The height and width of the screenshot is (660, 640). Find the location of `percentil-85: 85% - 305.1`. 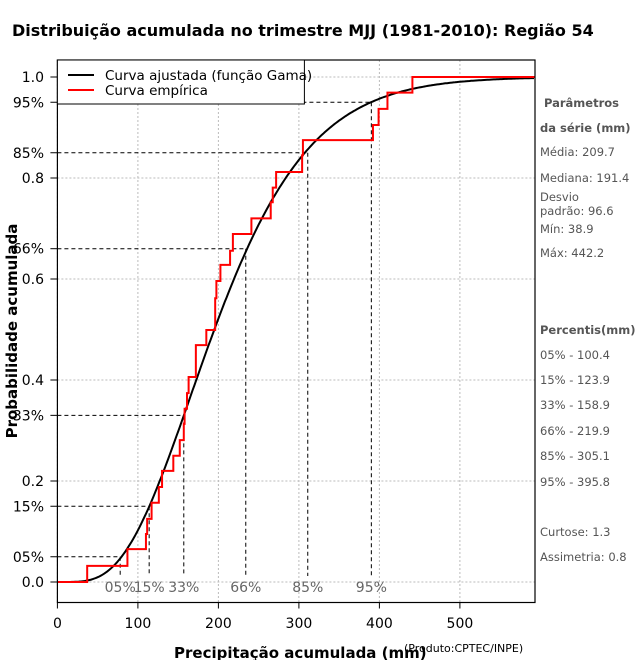

percentil-85: 85% - 305.1 is located at coordinates (575, 456).